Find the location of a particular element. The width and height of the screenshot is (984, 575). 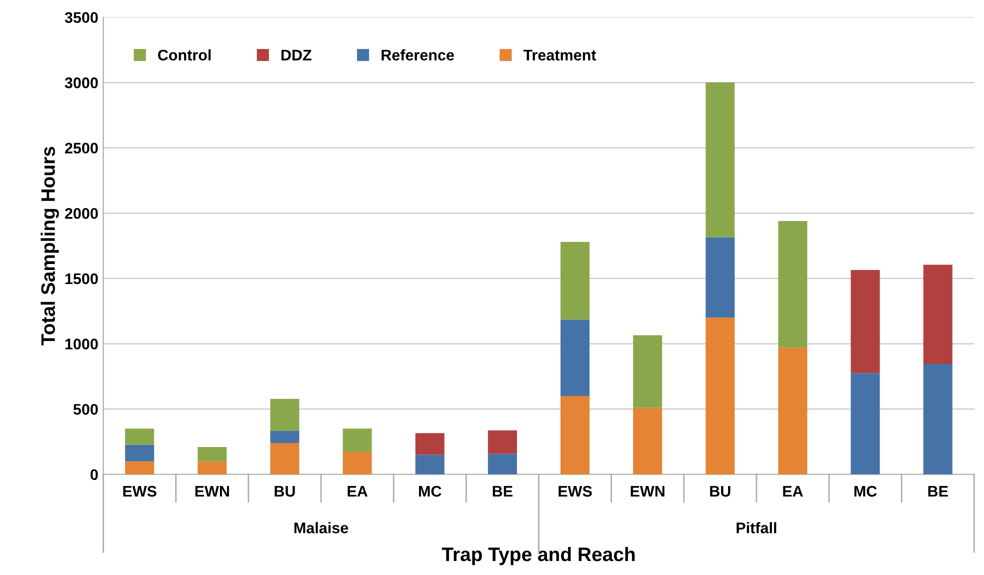

text: Pitfall is located at coordinates (756, 528).